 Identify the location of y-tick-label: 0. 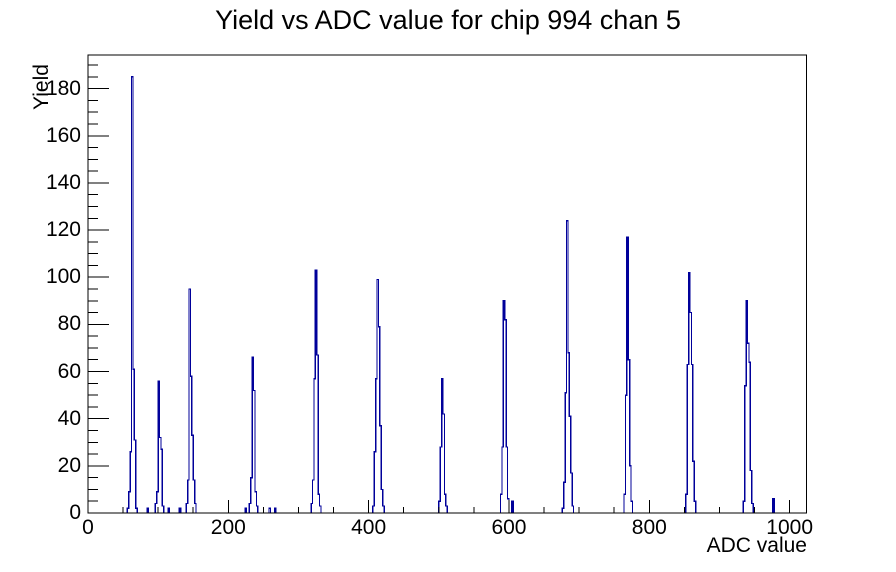
(75, 512).